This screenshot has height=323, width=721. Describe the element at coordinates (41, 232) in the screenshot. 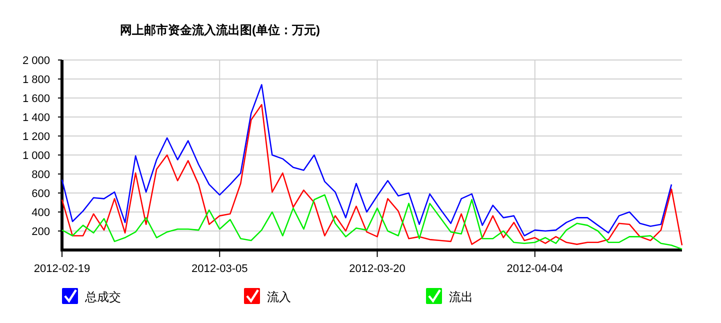

I see `y-tick-label: 200` at that location.